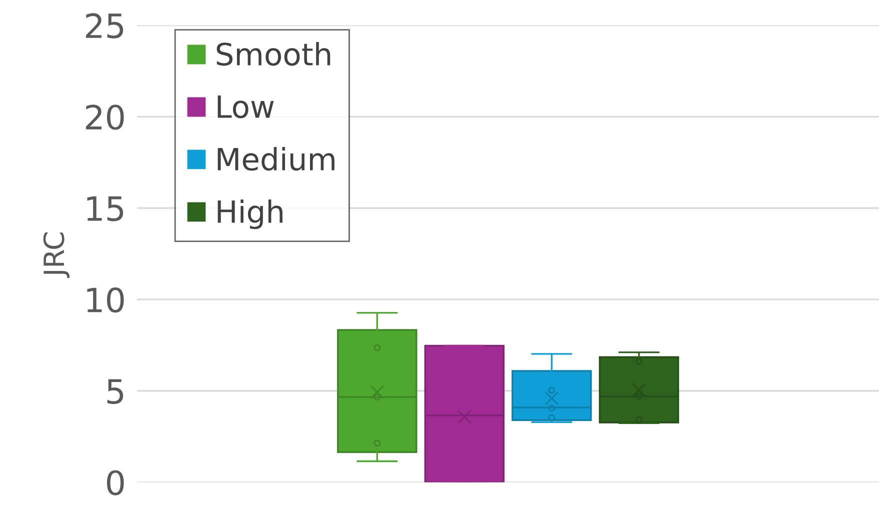 Image resolution: width=879 pixels, height=505 pixels. I want to click on y-tick-label: 10, so click(105, 300).